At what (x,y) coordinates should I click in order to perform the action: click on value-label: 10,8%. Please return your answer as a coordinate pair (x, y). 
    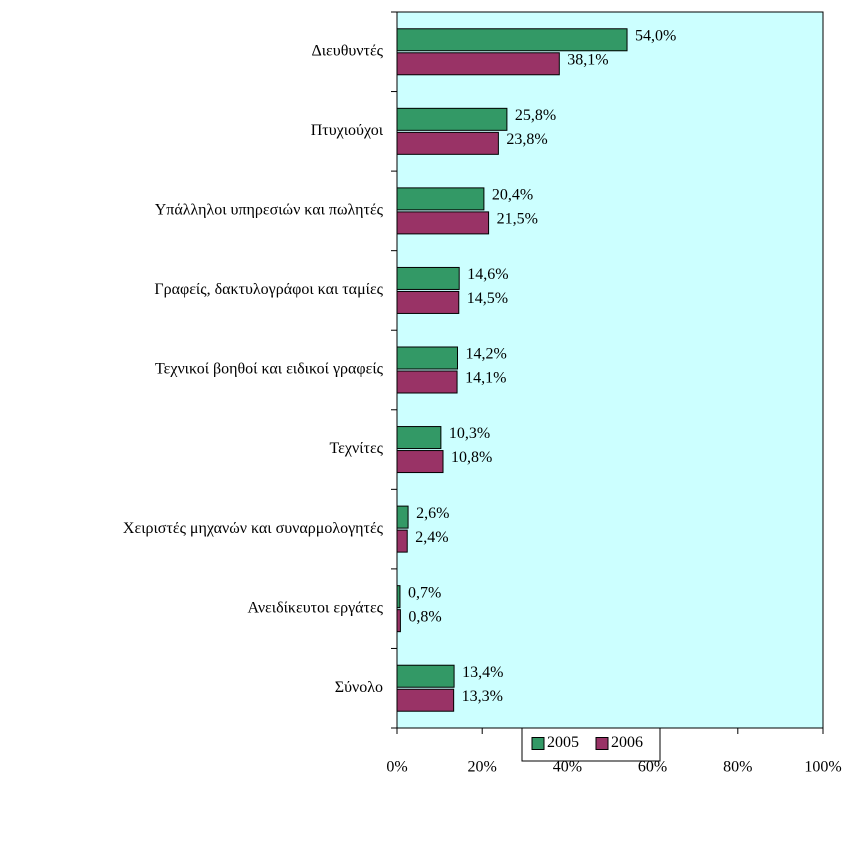
    Looking at the image, I should click on (471, 457).